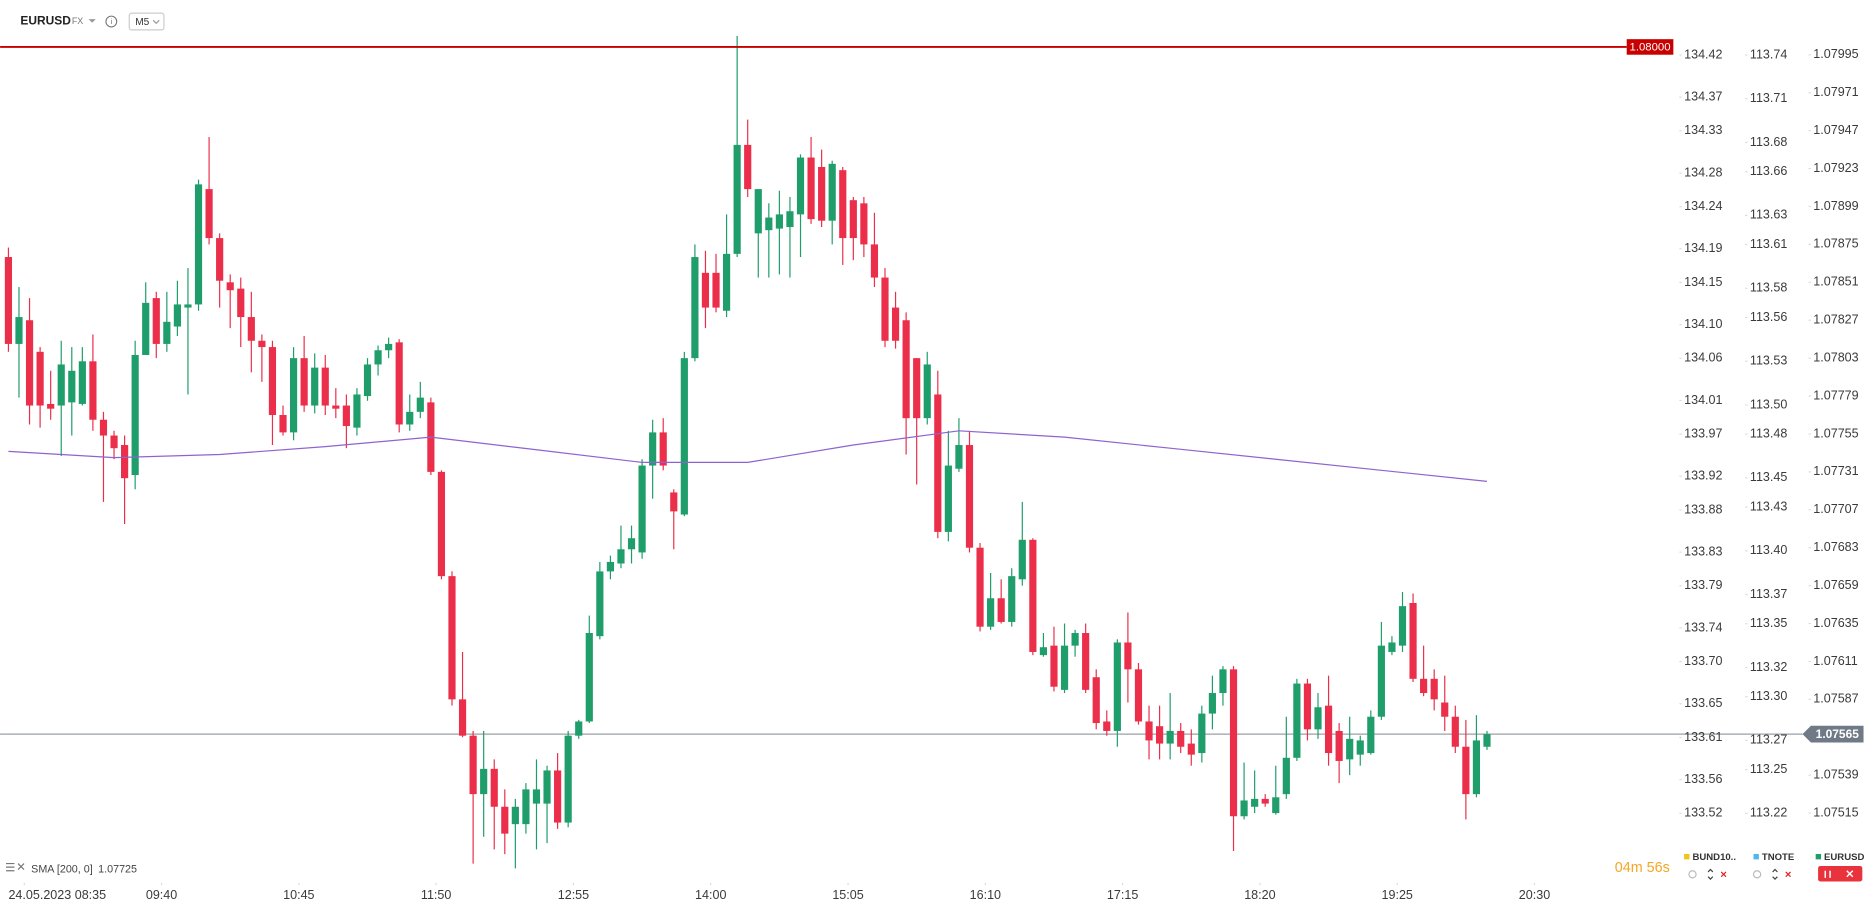 Image resolution: width=1866 pixels, height=909 pixels. What do you see at coordinates (1703, 96) in the screenshot?
I see `y-tick-label: 134.37` at bounding box center [1703, 96].